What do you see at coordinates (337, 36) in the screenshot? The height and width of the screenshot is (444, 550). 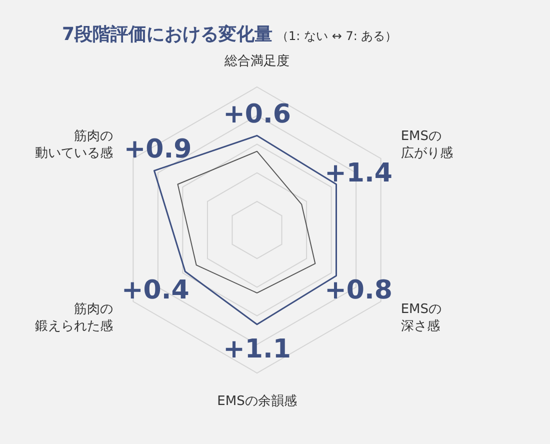 I see `chart-subtitle: （1: ない ↔ 7: ある）` at bounding box center [337, 36].